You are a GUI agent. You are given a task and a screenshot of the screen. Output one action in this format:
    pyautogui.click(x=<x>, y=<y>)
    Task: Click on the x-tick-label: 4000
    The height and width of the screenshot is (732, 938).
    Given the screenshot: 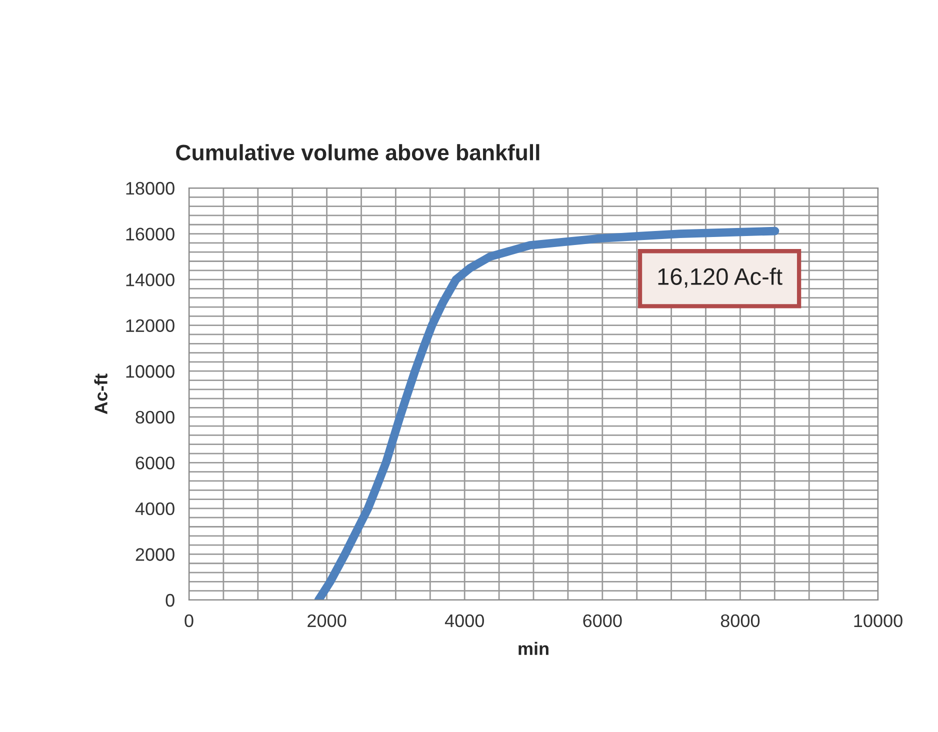 What is the action you would take?
    pyautogui.click(x=464, y=621)
    